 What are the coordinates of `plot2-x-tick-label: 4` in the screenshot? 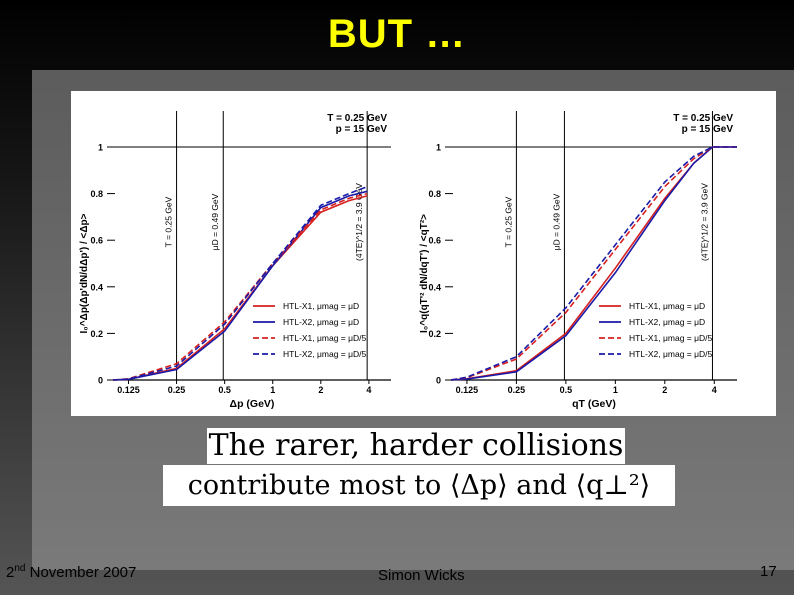 It's located at (714, 390).